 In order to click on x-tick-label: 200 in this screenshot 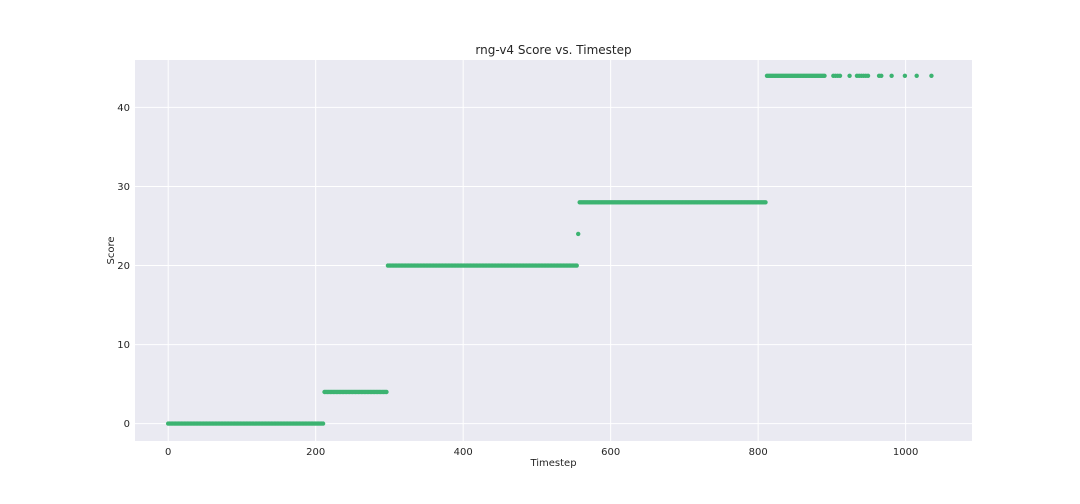, I will do `click(315, 452)`.